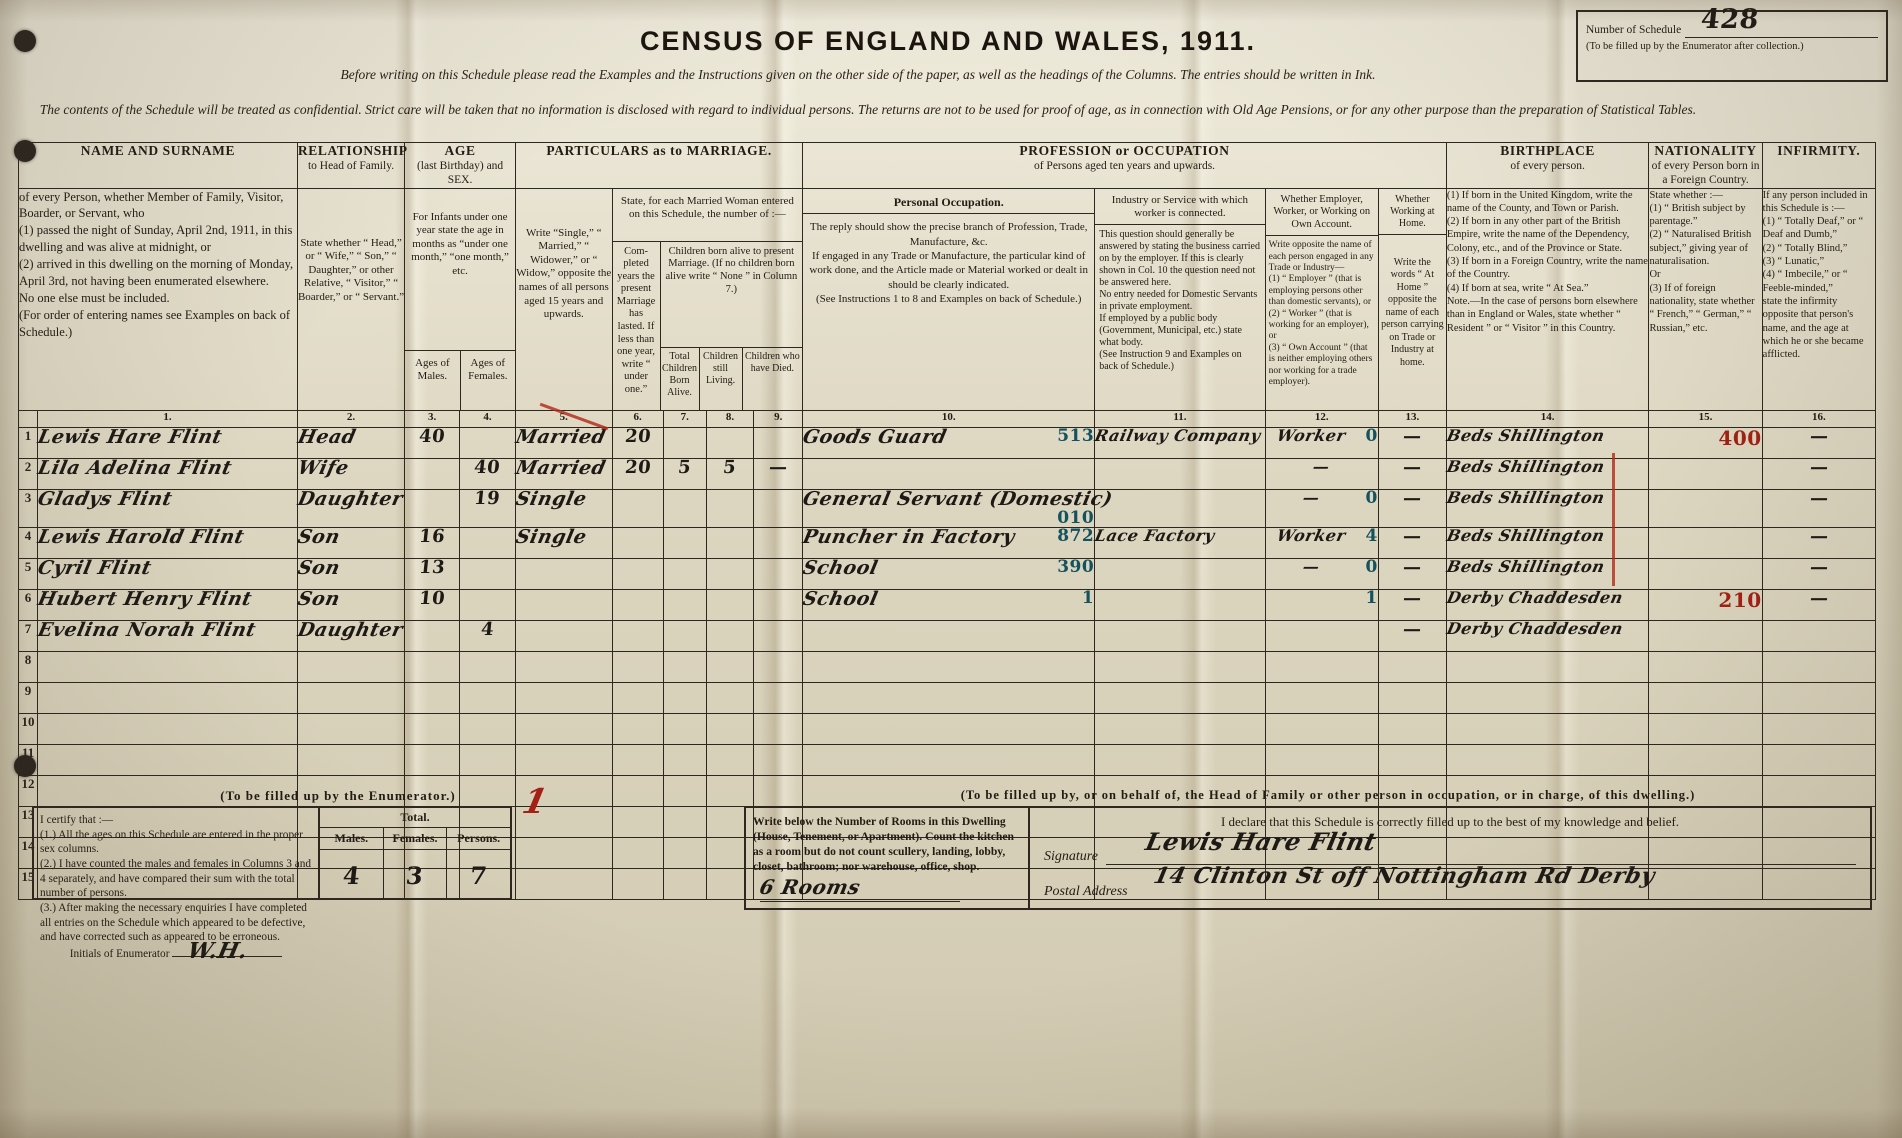 This screenshot has height=1138, width=1902. What do you see at coordinates (947, 697) in the screenshot?
I see `table-row: 9` at bounding box center [947, 697].